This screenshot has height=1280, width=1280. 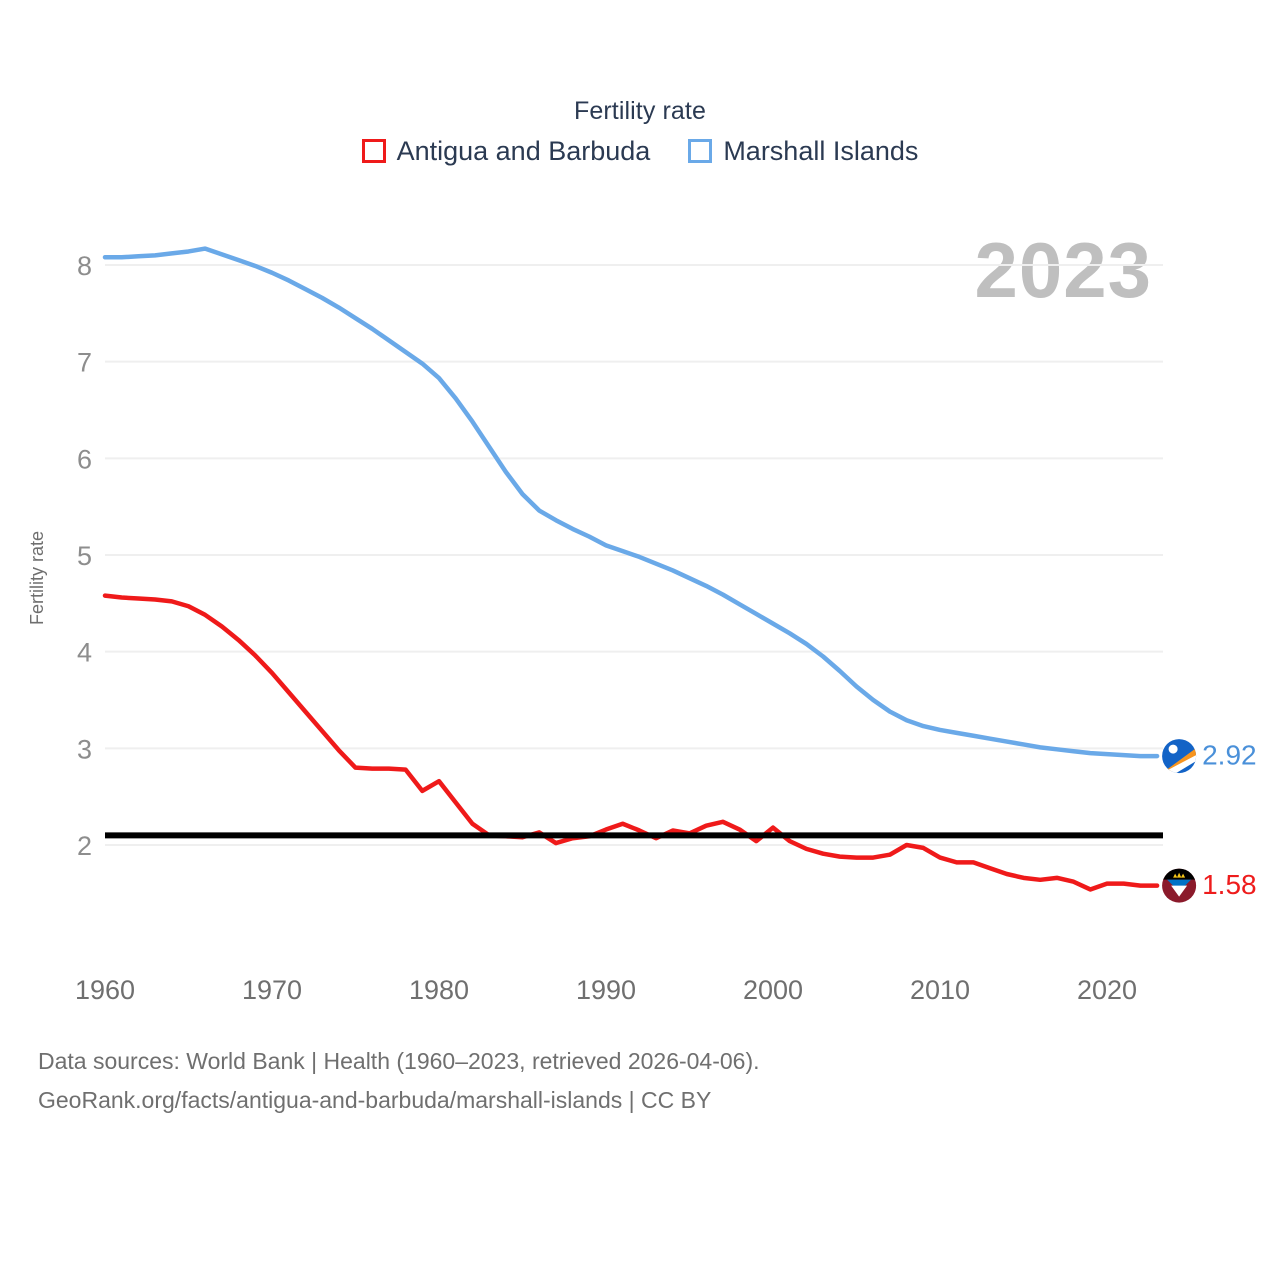 What do you see at coordinates (821, 151) in the screenshot?
I see `legend-label-marshall-islands: Marshall Islands` at bounding box center [821, 151].